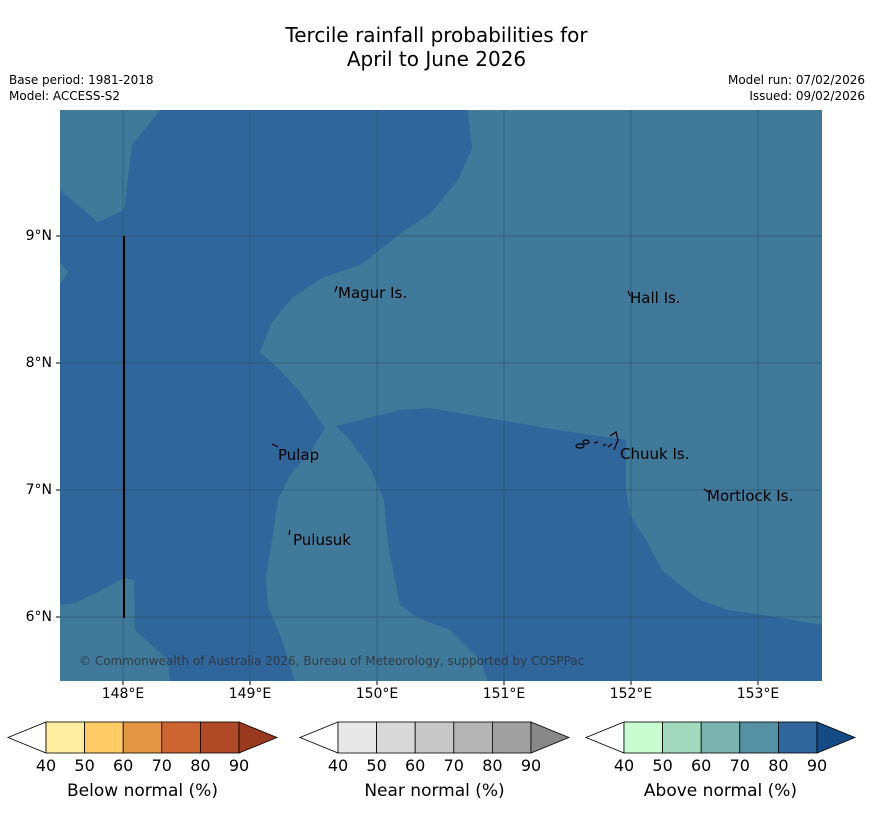 The height and width of the screenshot is (816, 873). What do you see at coordinates (115, 629) in the screenshot?
I see `above-70-region-southwest` at bounding box center [115, 629].